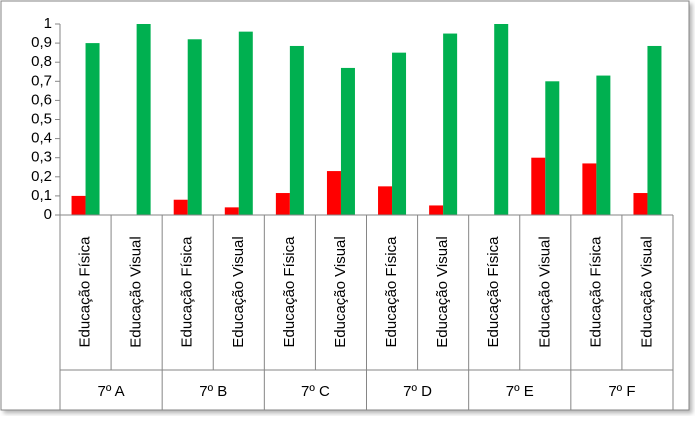 Image resolution: width=695 pixels, height=421 pixels. Describe the element at coordinates (41, 138) in the screenshot. I see `y-tick-label: 0,4` at that location.